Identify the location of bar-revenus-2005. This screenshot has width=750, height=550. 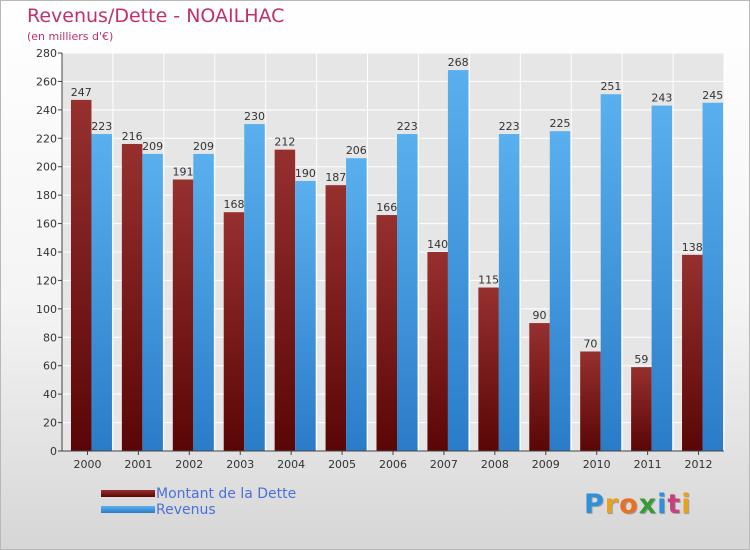
(356, 304).